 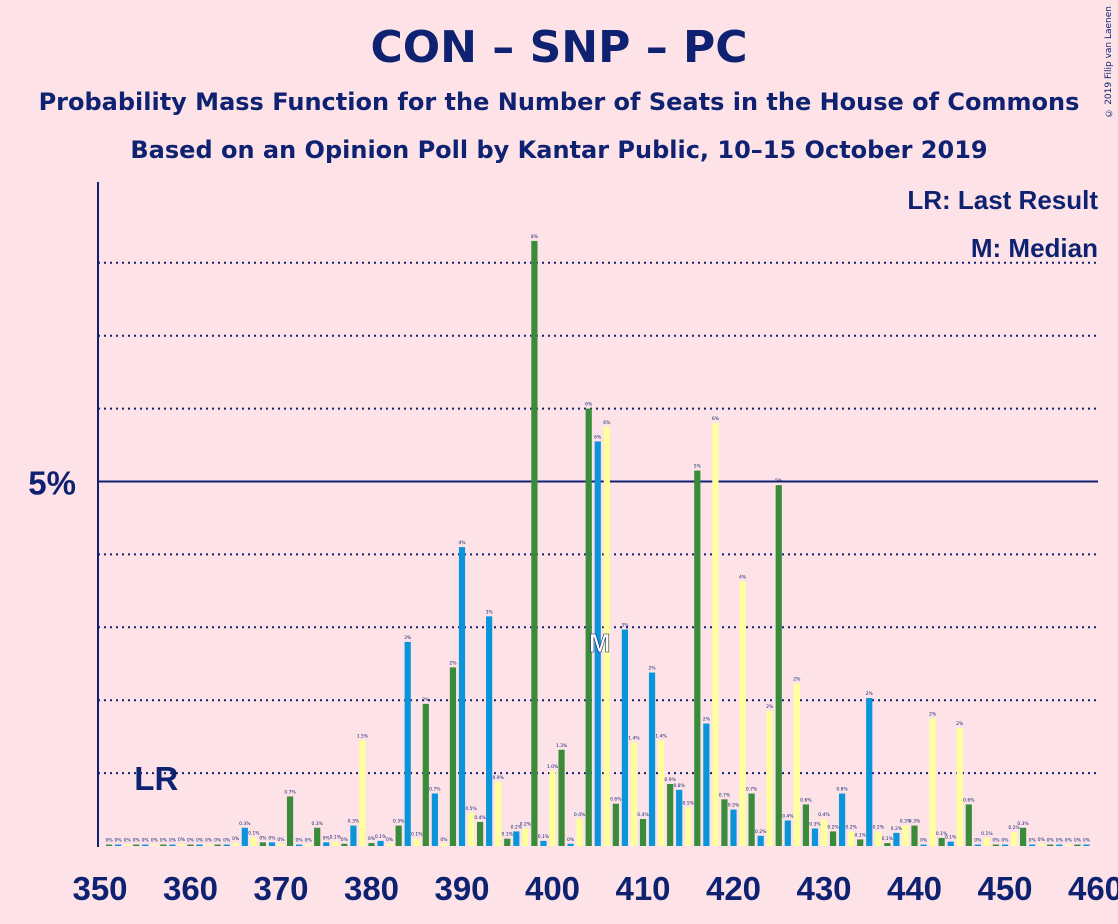 What do you see at coordinates (1034, 248) in the screenshot?
I see `legend-median: M: Median` at bounding box center [1034, 248].